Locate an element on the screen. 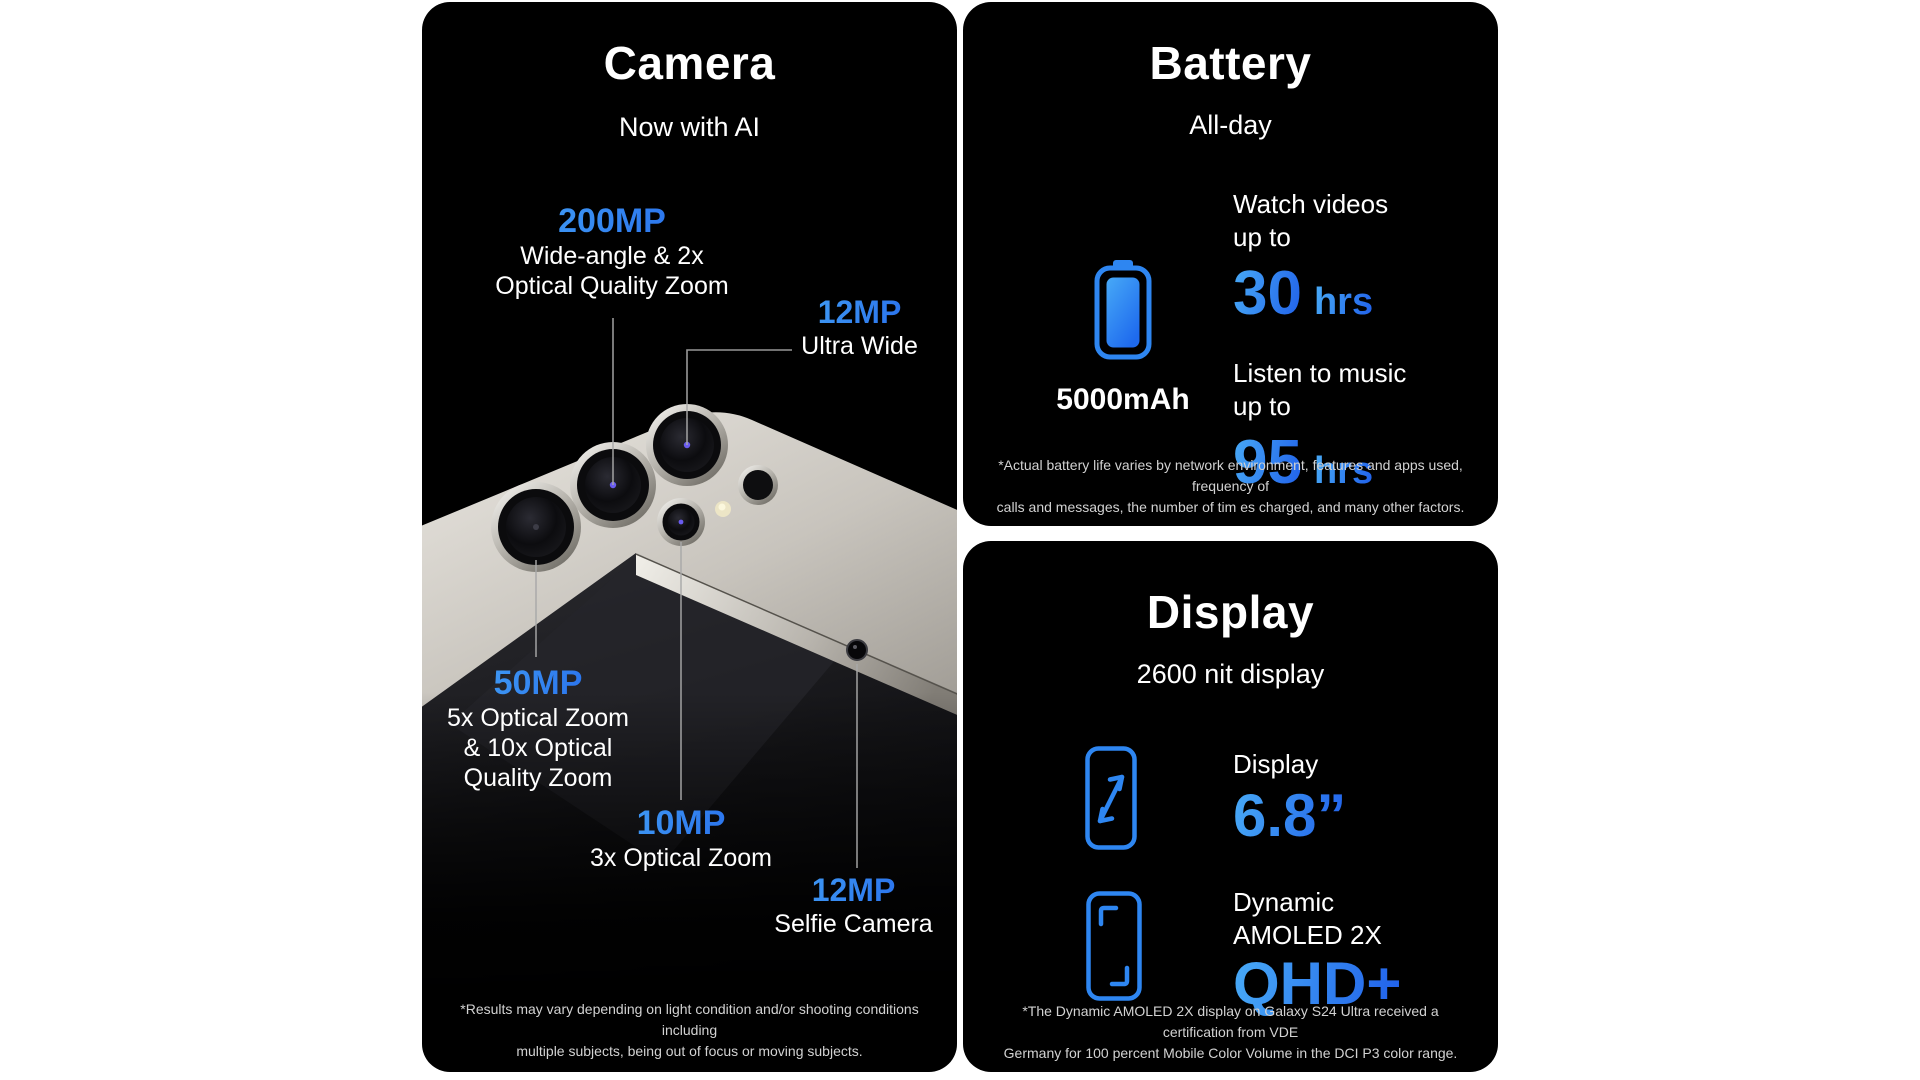 The image size is (1920, 1080). spec-selfie-value: 12MP is located at coordinates (851, 890).